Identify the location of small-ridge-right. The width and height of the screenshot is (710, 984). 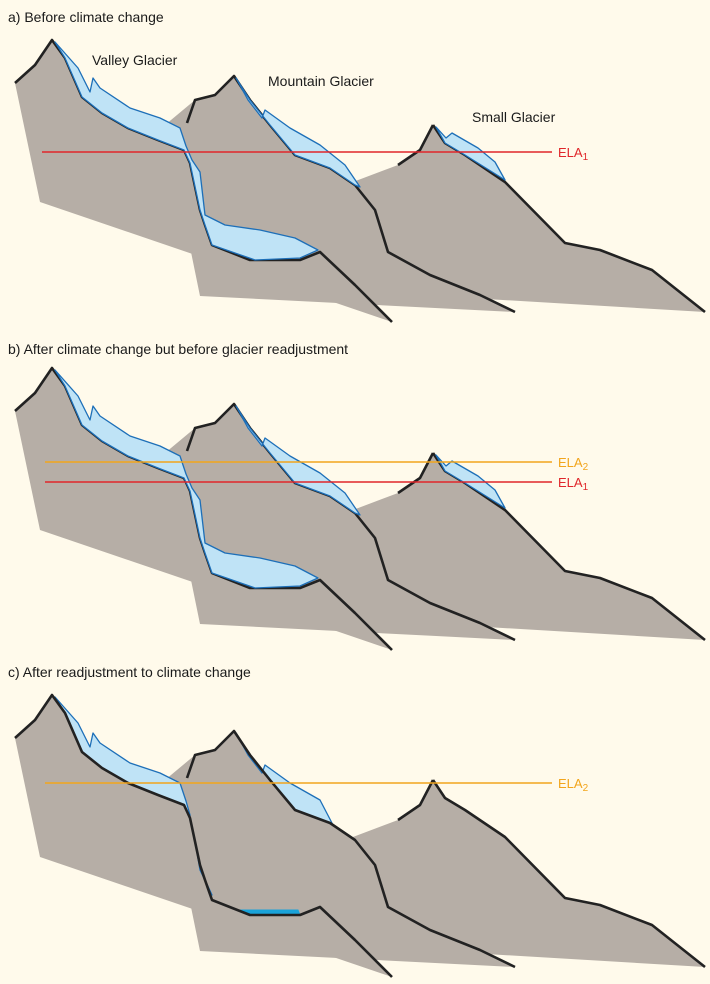
(568, 874).